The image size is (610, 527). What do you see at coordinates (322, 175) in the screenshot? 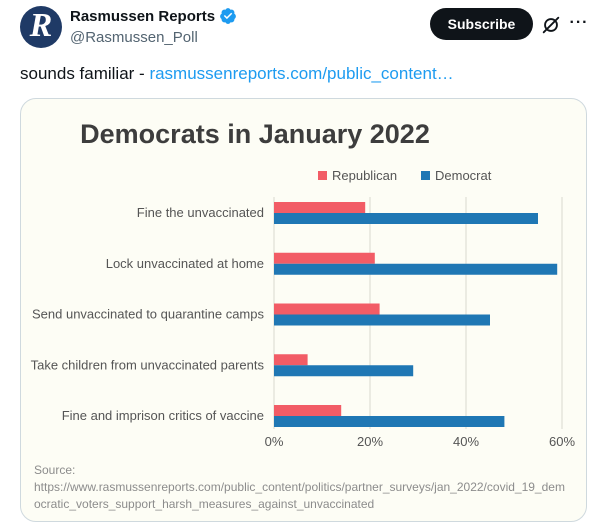
I see `legend-swatch-republican` at bounding box center [322, 175].